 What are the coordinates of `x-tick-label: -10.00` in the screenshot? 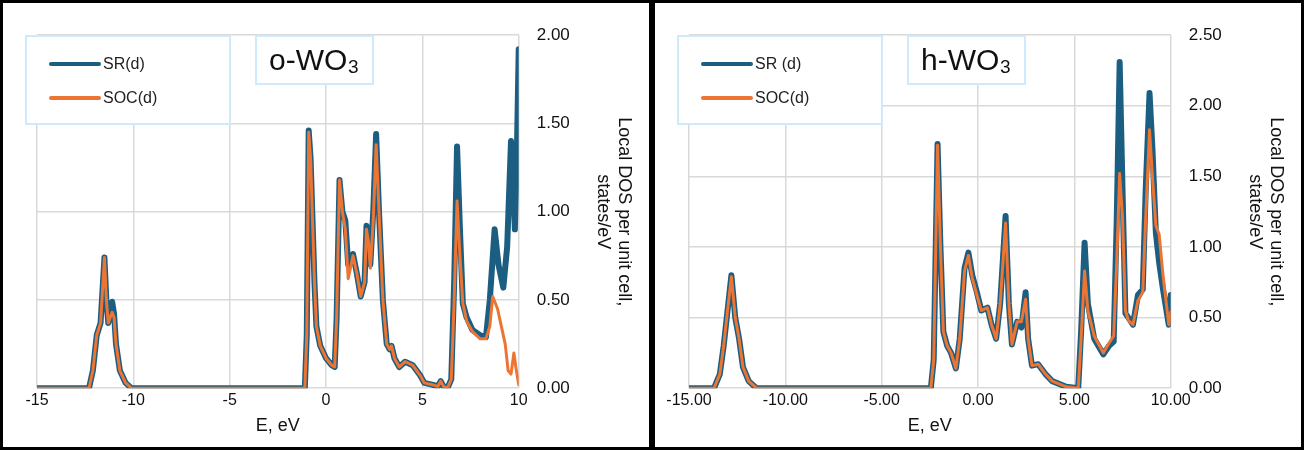 It's located at (785, 400).